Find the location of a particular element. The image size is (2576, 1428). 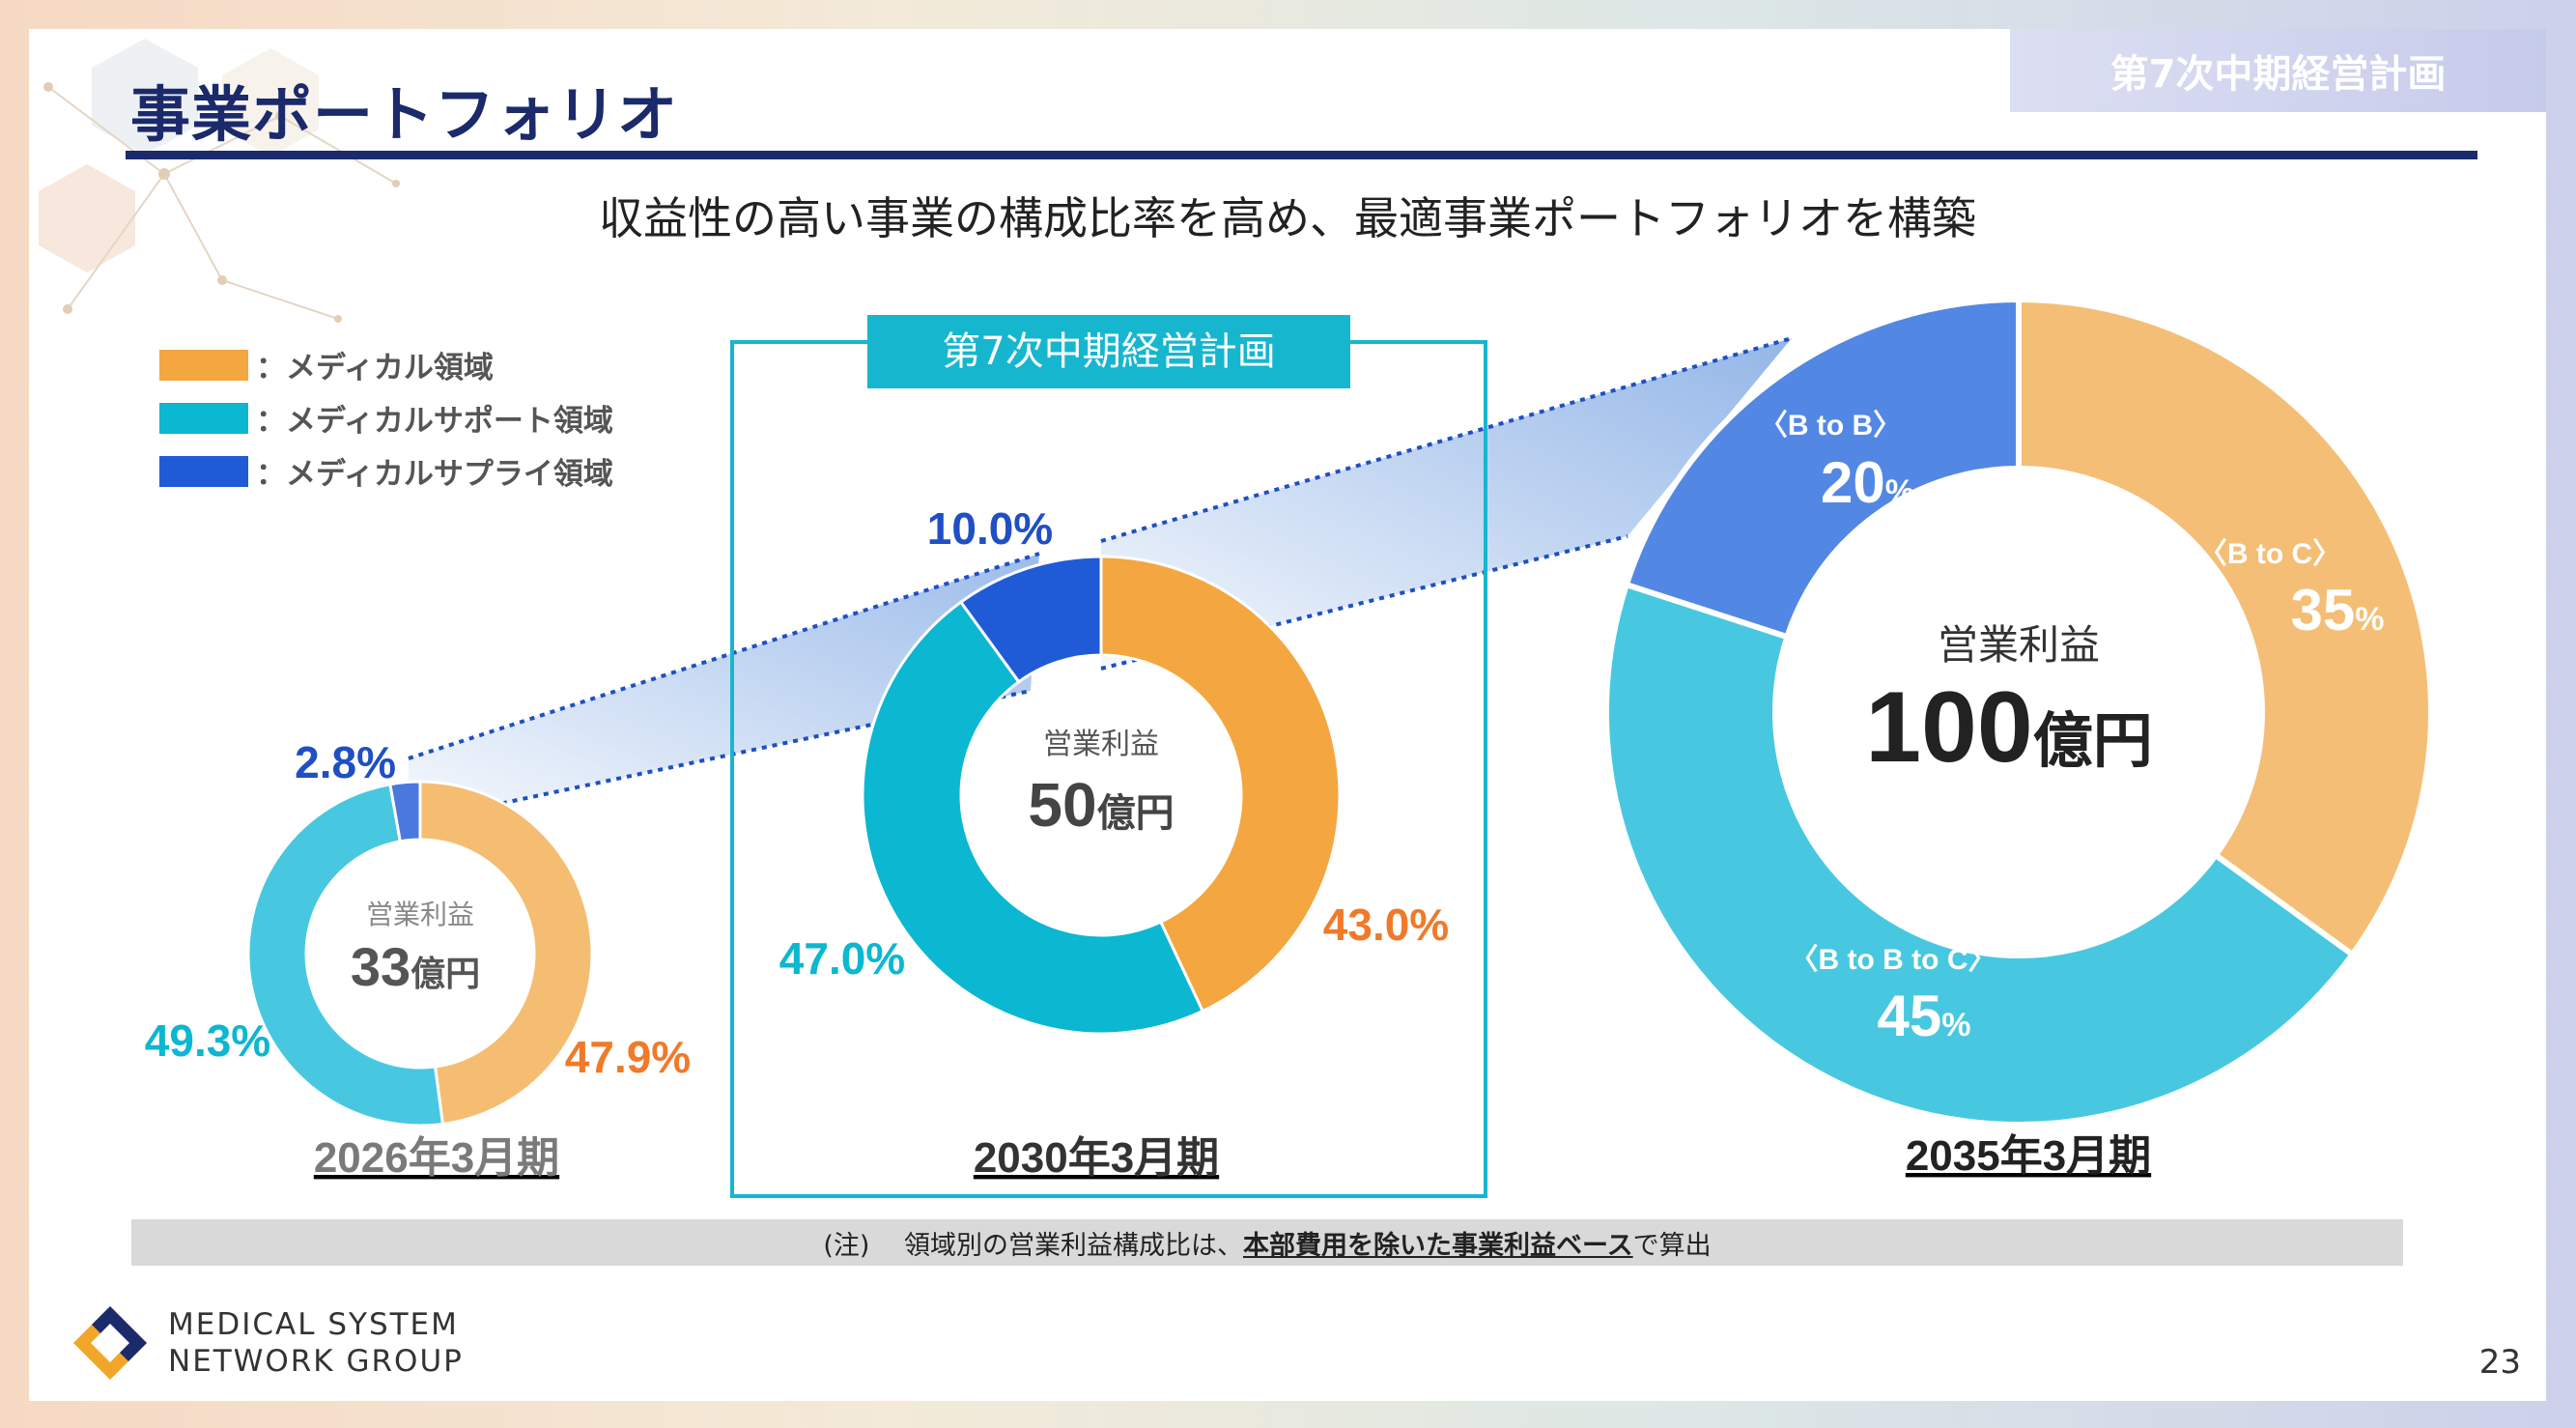

plan-badge: 第7次中期経営計画 is located at coordinates (2278, 70).